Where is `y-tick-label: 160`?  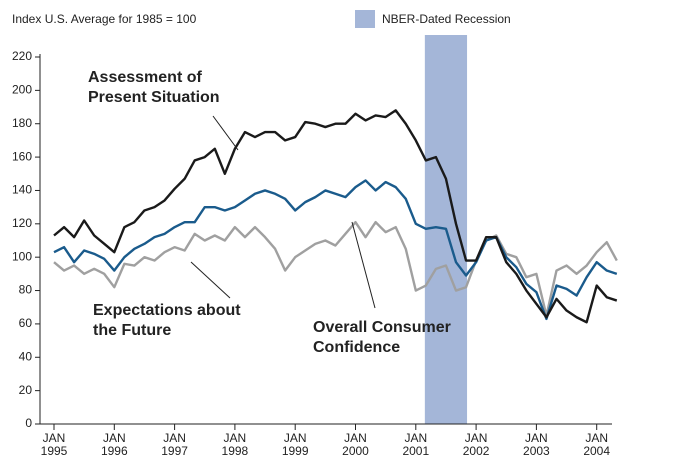
y-tick-label: 160 is located at coordinates (22, 156).